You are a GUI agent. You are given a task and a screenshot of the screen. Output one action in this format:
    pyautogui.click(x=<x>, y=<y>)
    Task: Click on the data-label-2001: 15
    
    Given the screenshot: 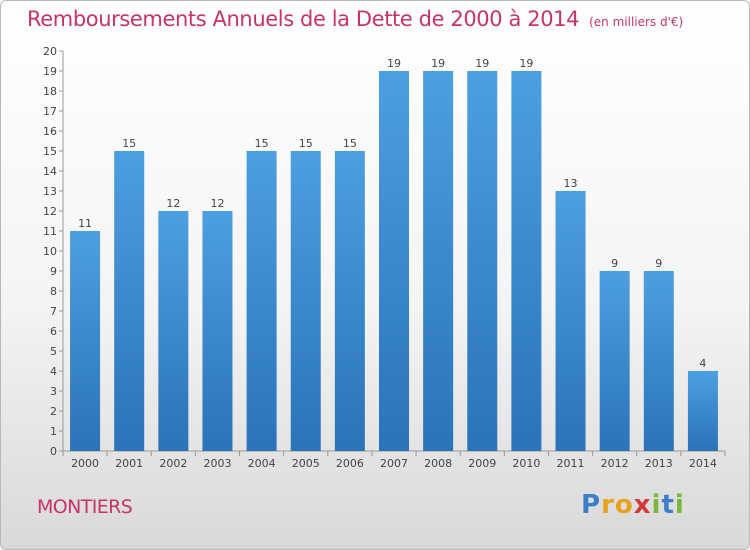 What is the action you would take?
    pyautogui.click(x=129, y=143)
    